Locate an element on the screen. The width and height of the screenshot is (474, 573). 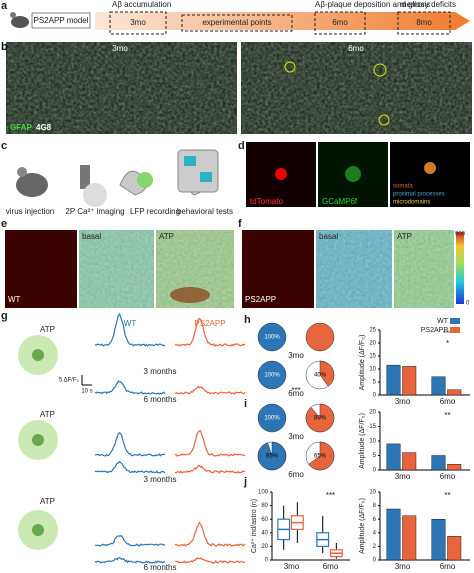
stage-caption: Aβ-plaque deposition and gliosis is located at coordinates (372, 4).